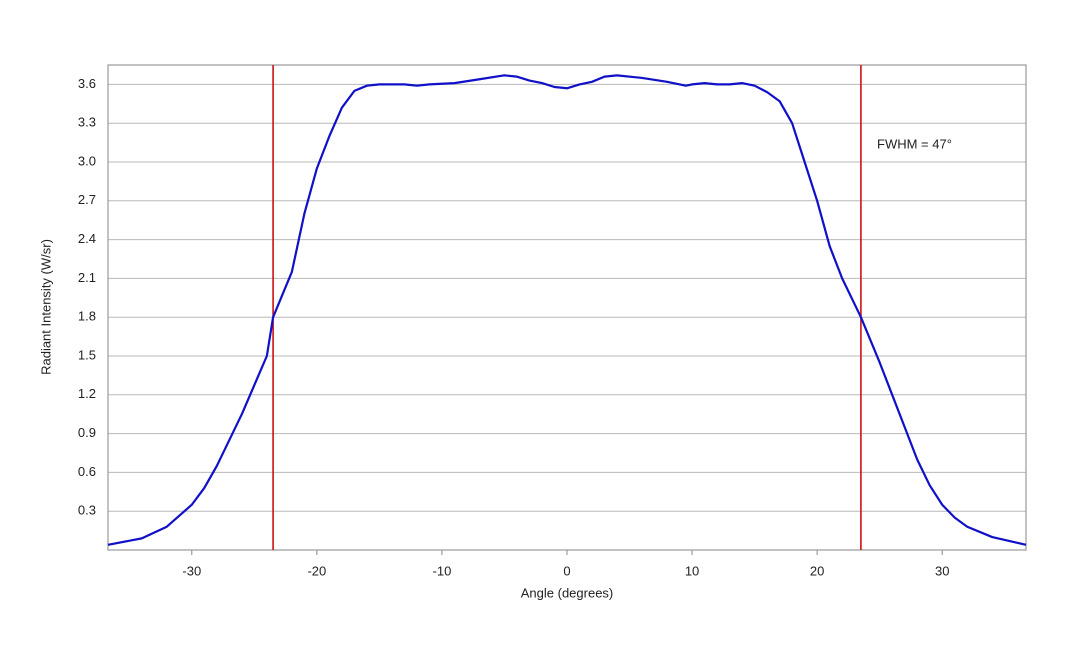 The height and width of the screenshot is (648, 1080). Describe the element at coordinates (87, 393) in the screenshot. I see `y-tick-label: 1.2` at that location.